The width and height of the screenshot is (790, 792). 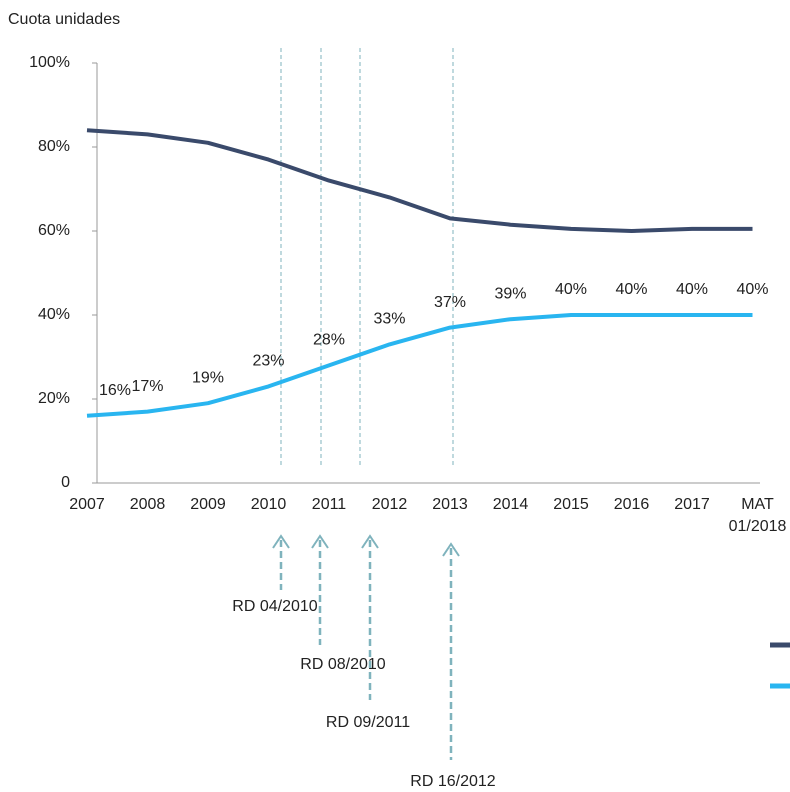 I want to click on y-tick-label: 100%, so click(x=49, y=62).